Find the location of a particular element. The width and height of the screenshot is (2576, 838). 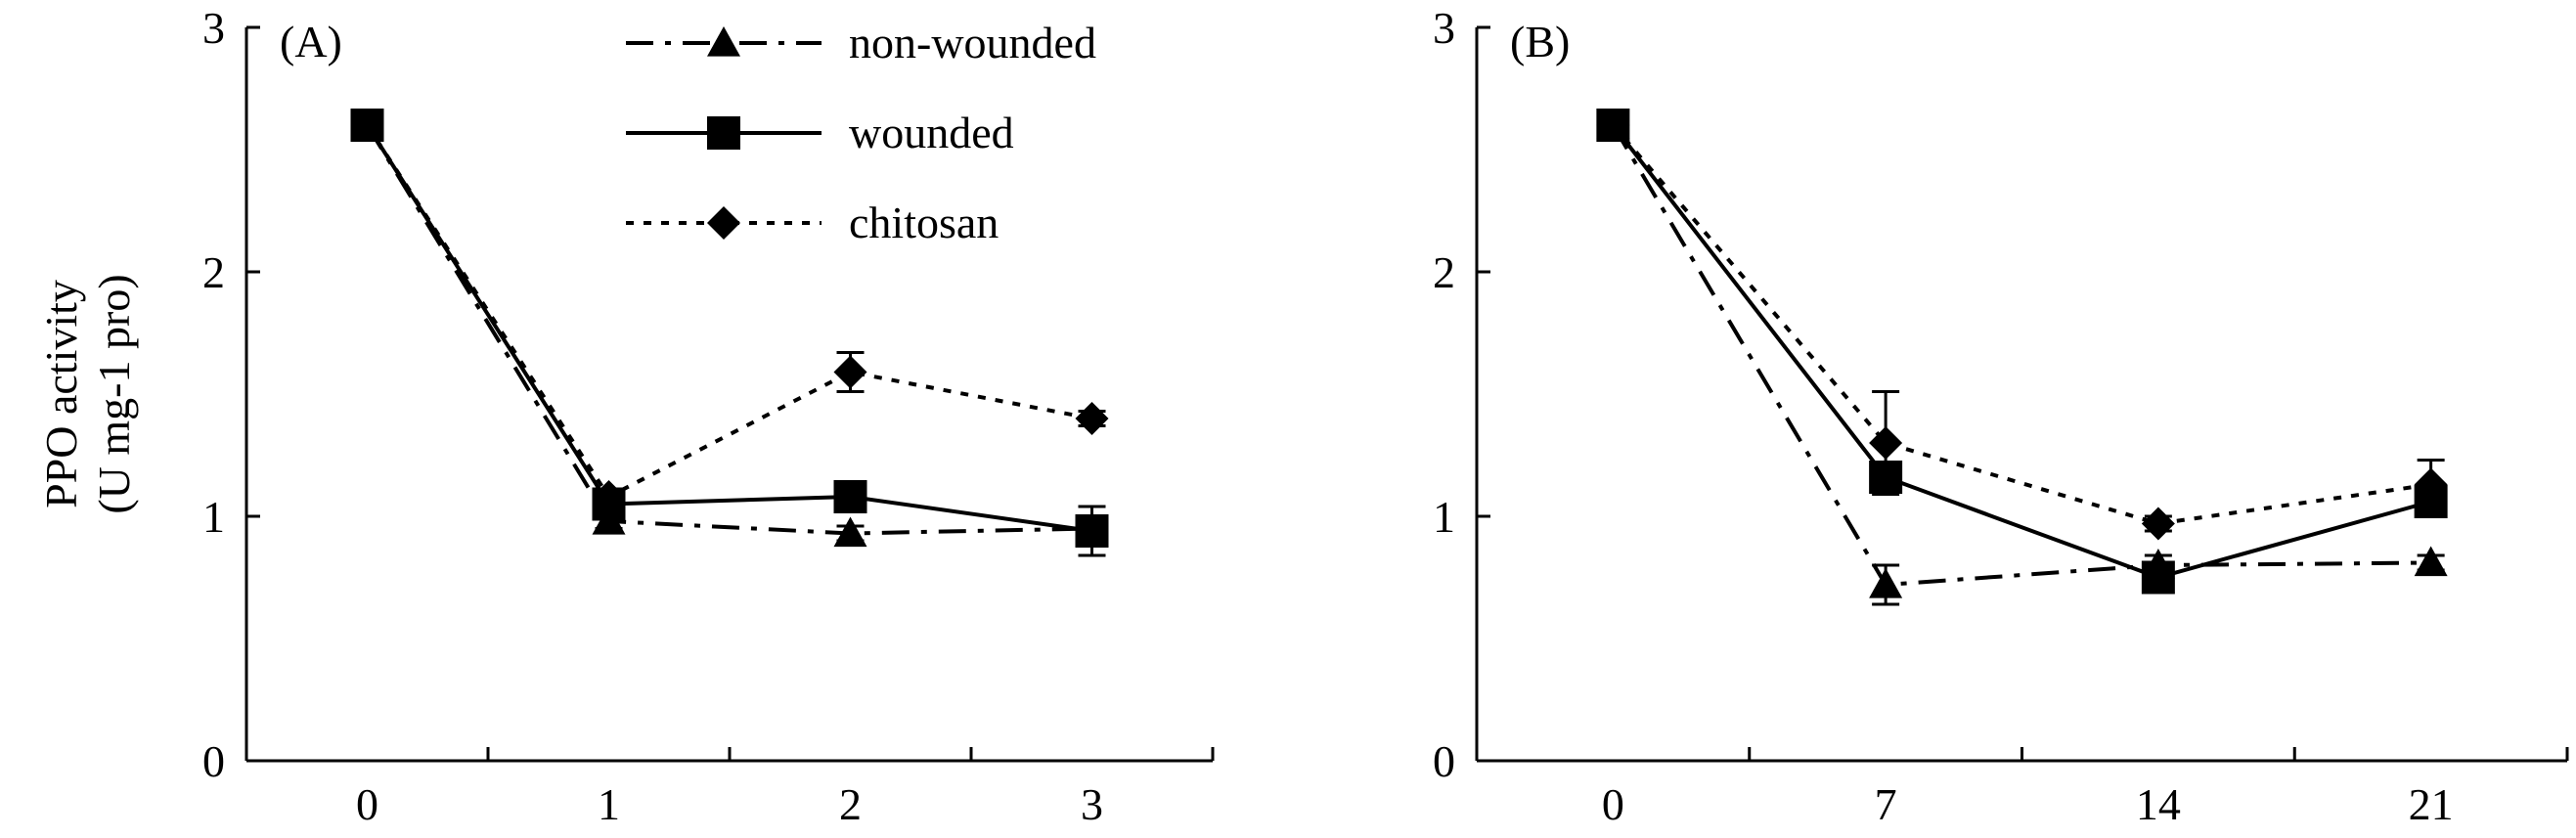

x-tick-label: 21 is located at coordinates (2432, 804).